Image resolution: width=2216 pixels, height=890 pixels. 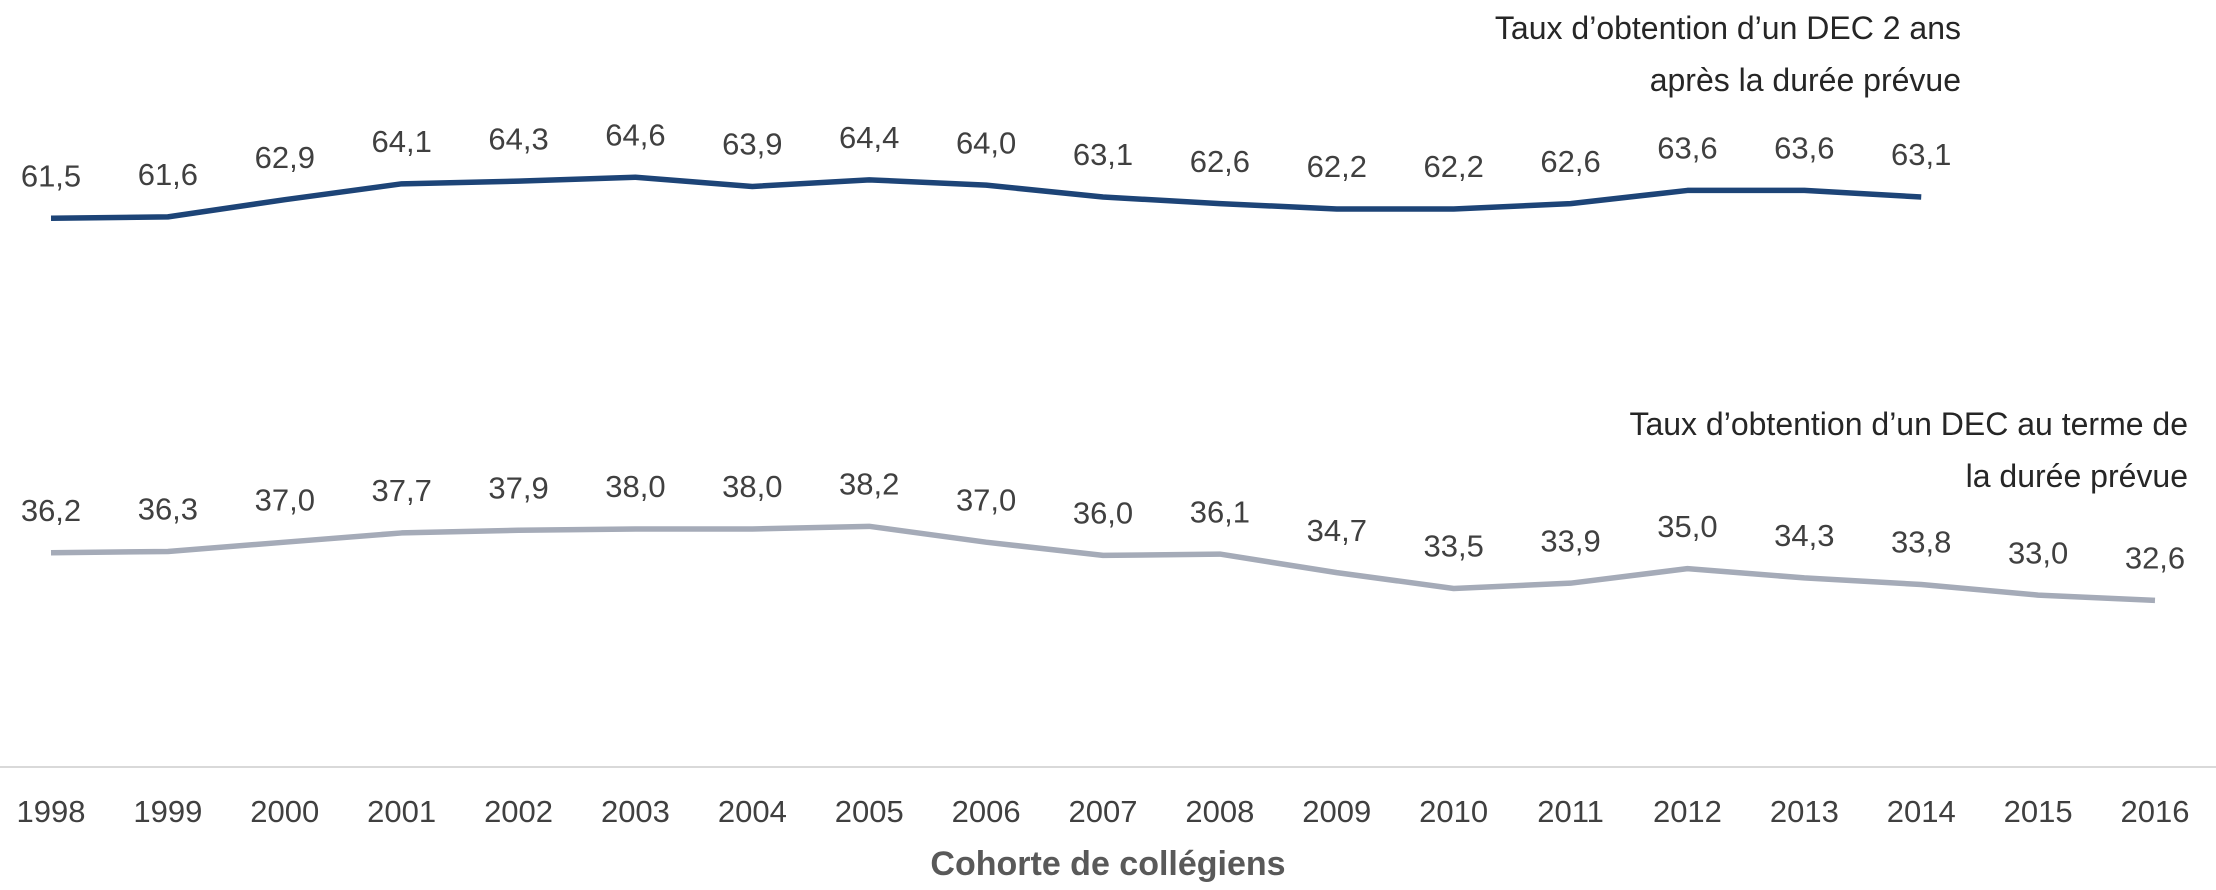 What do you see at coordinates (2155, 811) in the screenshot?
I see `x-tick-label: 2016` at bounding box center [2155, 811].